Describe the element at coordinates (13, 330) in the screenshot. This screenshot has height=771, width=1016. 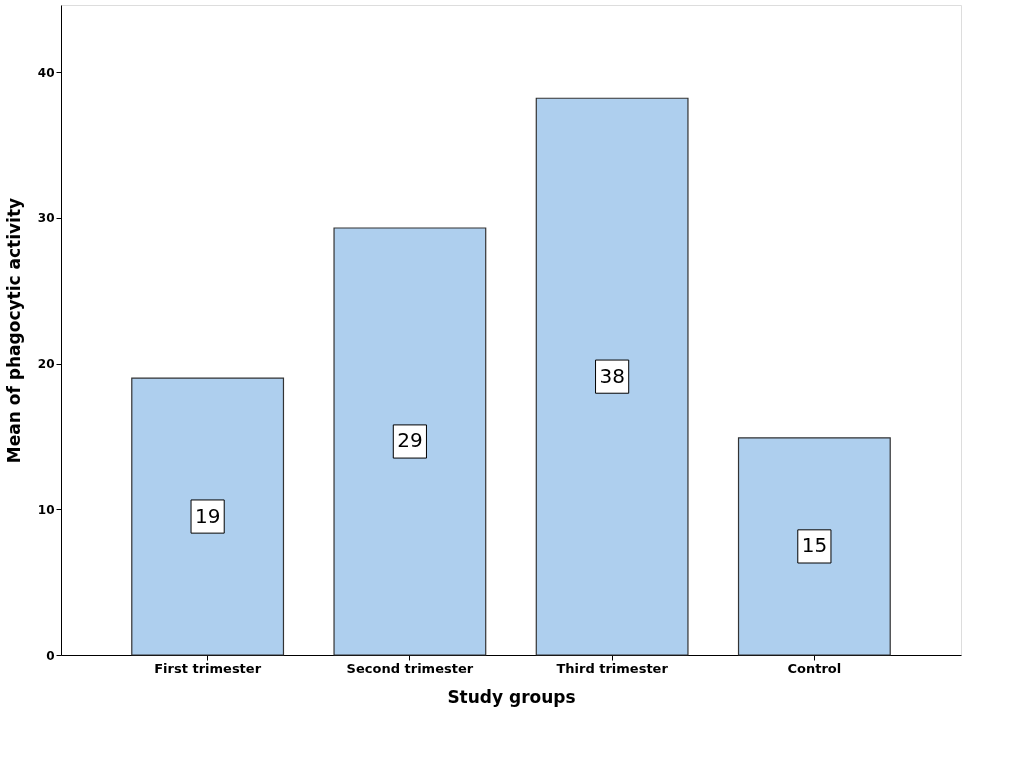
I see `y-axis-title: Mean of phagocytic activity` at that location.